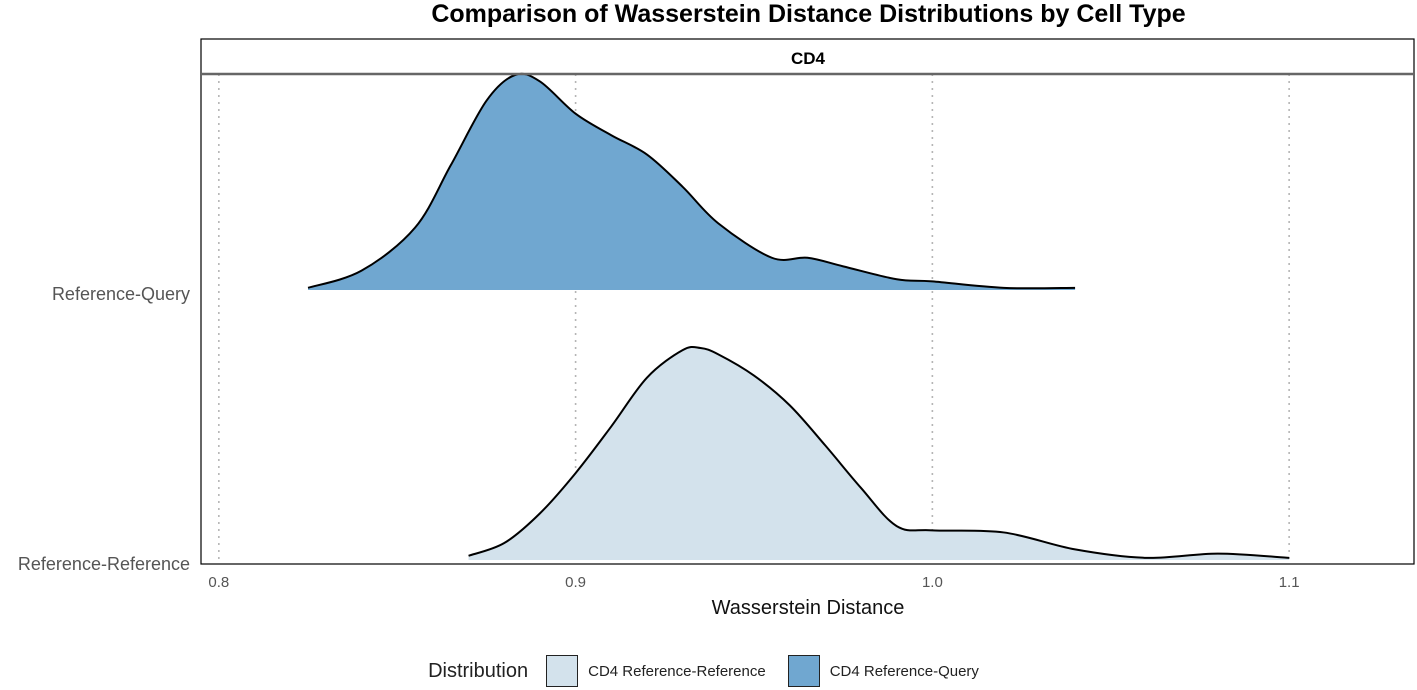  Describe the element at coordinates (677, 671) in the screenshot. I see `legend-label: CD4 Reference-Reference` at that location.